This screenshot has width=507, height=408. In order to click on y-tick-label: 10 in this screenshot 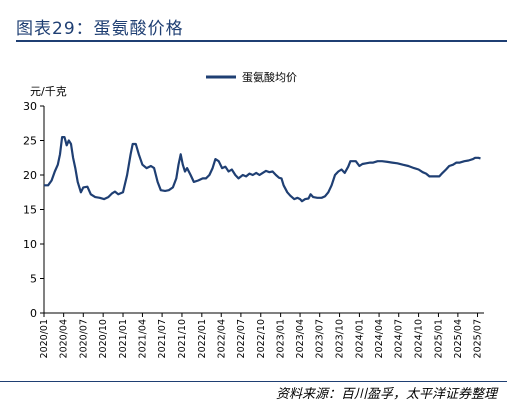, I will do `click(30, 244)`.